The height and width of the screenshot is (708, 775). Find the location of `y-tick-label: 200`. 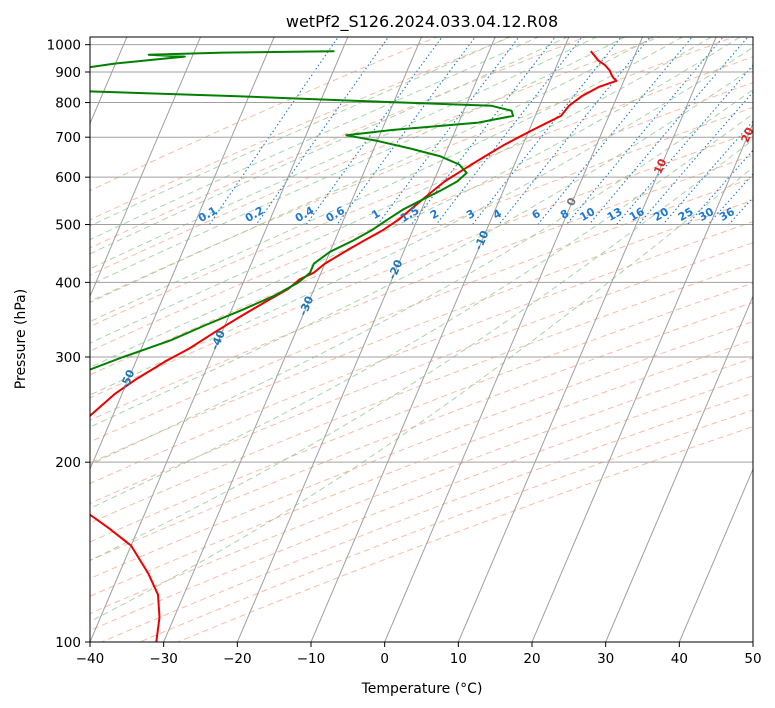

y-tick-label: 200 is located at coordinates (68, 463).